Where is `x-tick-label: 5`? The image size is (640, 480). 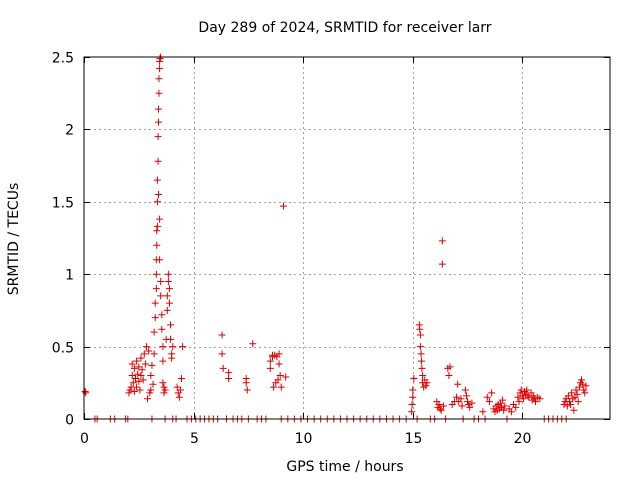 x-tick-label: 5 is located at coordinates (194, 439).